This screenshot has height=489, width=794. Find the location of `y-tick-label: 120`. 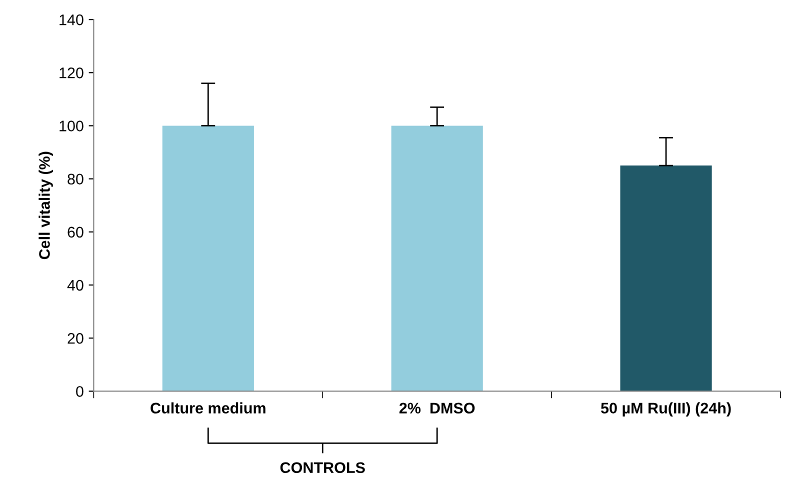

y-tick-label: 120 is located at coordinates (72, 73).